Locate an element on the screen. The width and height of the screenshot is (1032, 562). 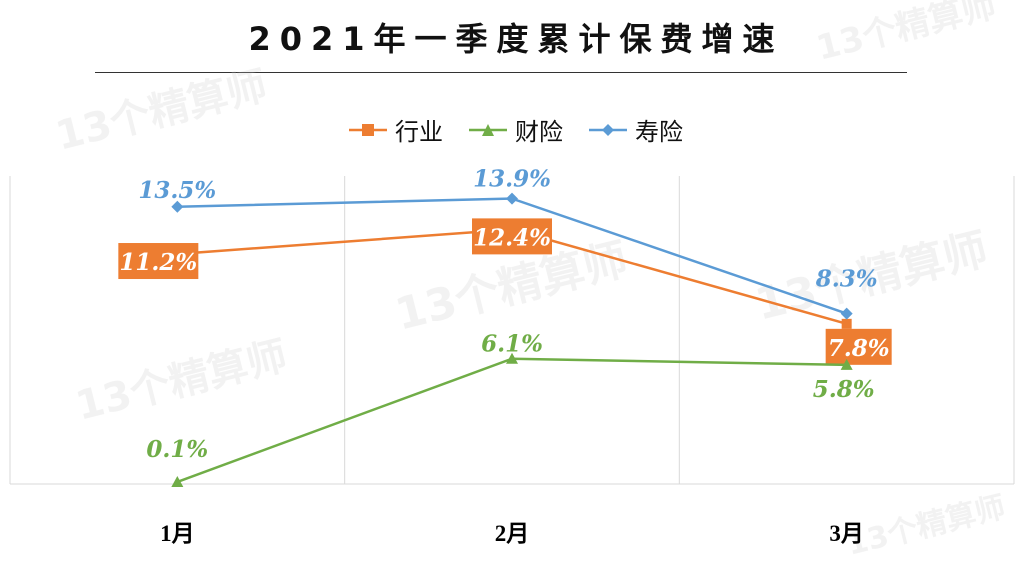
title-divider is located at coordinates (501, 72).